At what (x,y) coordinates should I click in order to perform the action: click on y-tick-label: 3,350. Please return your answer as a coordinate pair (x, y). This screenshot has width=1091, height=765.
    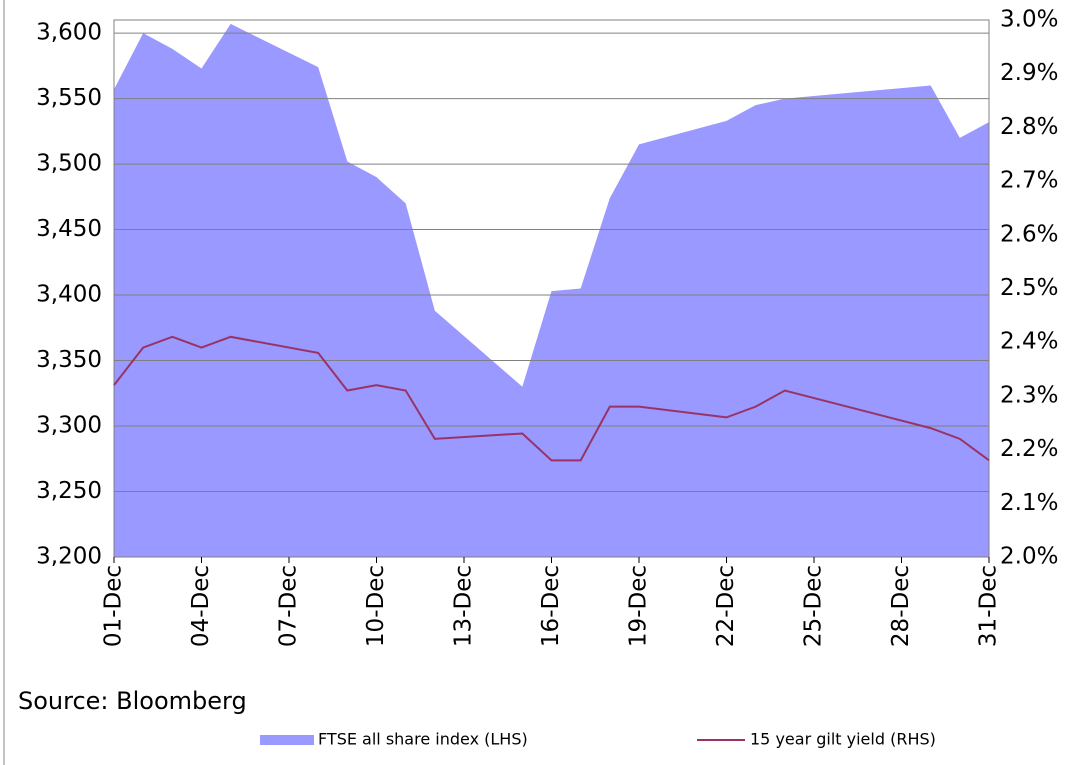
    Looking at the image, I should click on (69, 360).